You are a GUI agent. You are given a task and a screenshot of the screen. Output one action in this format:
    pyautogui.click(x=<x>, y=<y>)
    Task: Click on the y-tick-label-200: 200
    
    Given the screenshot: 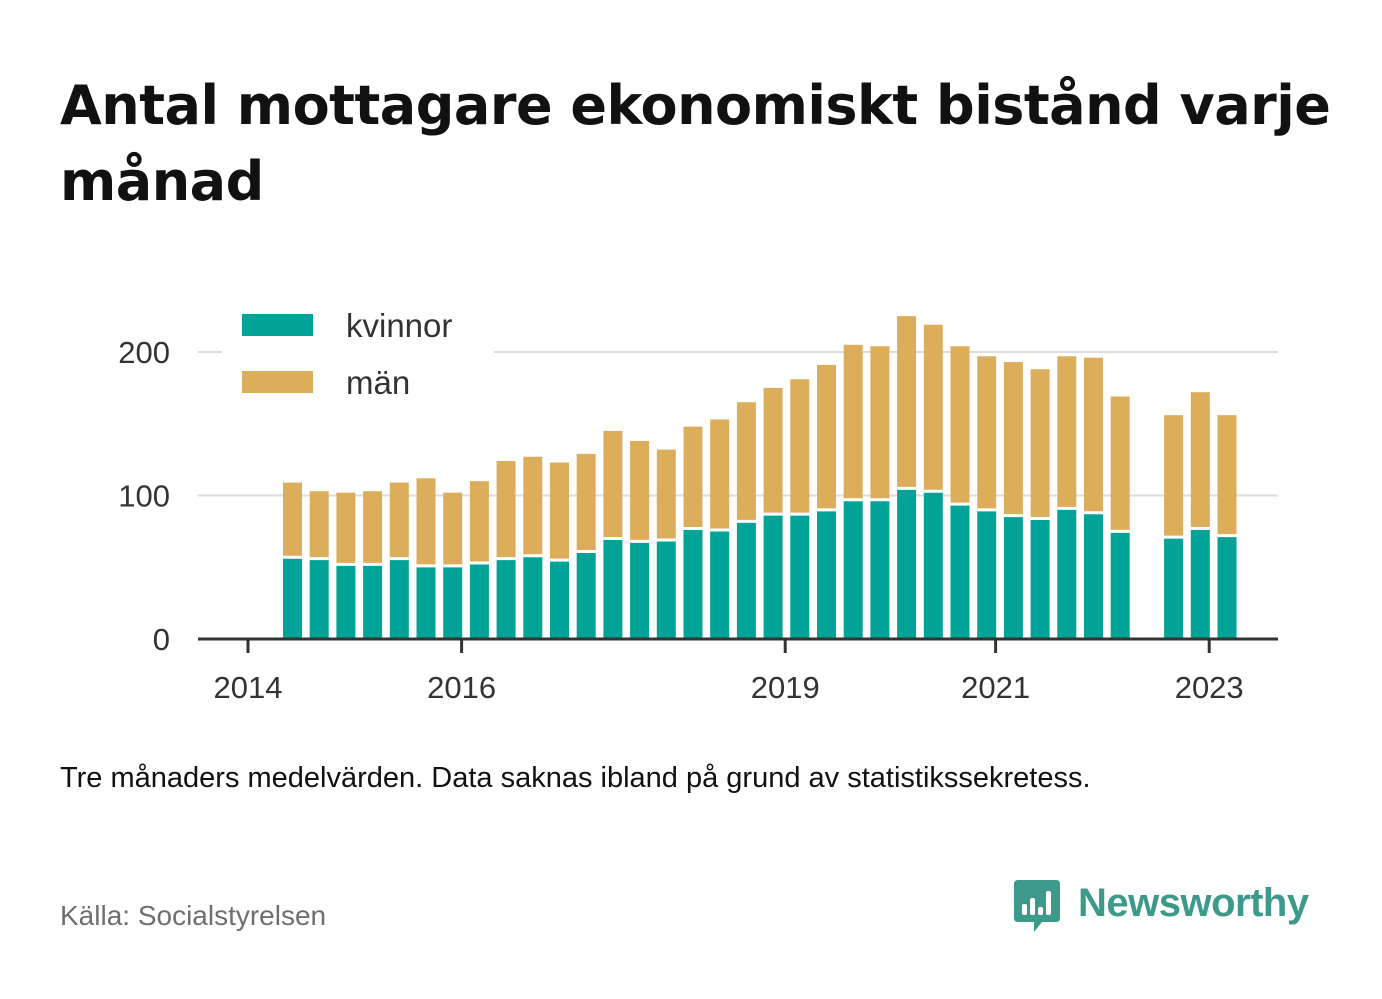 What is the action you would take?
    pyautogui.click(x=144, y=352)
    